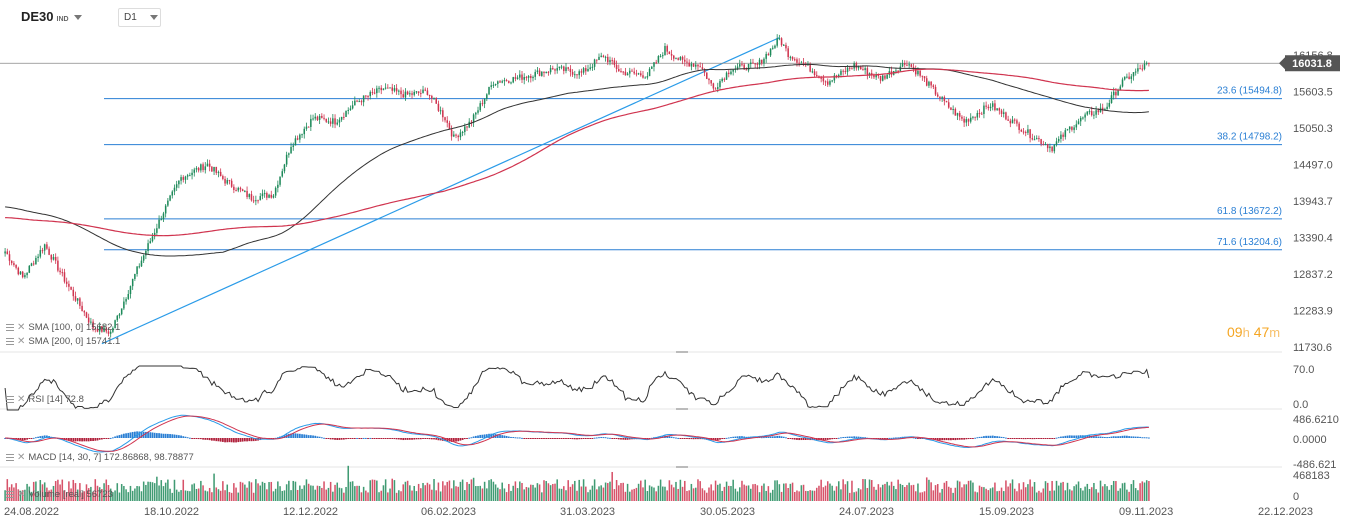 The width and height of the screenshot is (1353, 528). Describe the element at coordinates (63, 341) in the screenshot. I see `sma200-legend: ✕ SMA [200, 0] 15741.1` at that location.